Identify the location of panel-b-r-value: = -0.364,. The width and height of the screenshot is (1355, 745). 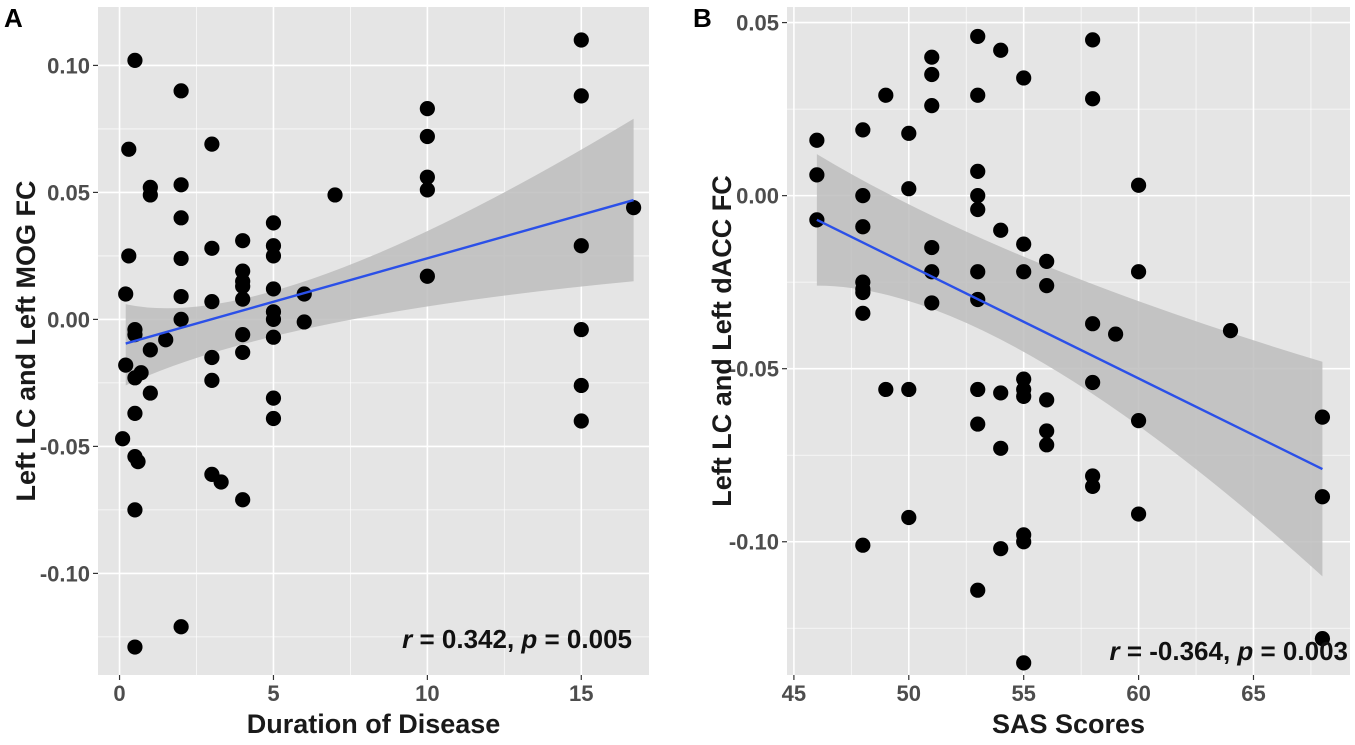
(1179, 651).